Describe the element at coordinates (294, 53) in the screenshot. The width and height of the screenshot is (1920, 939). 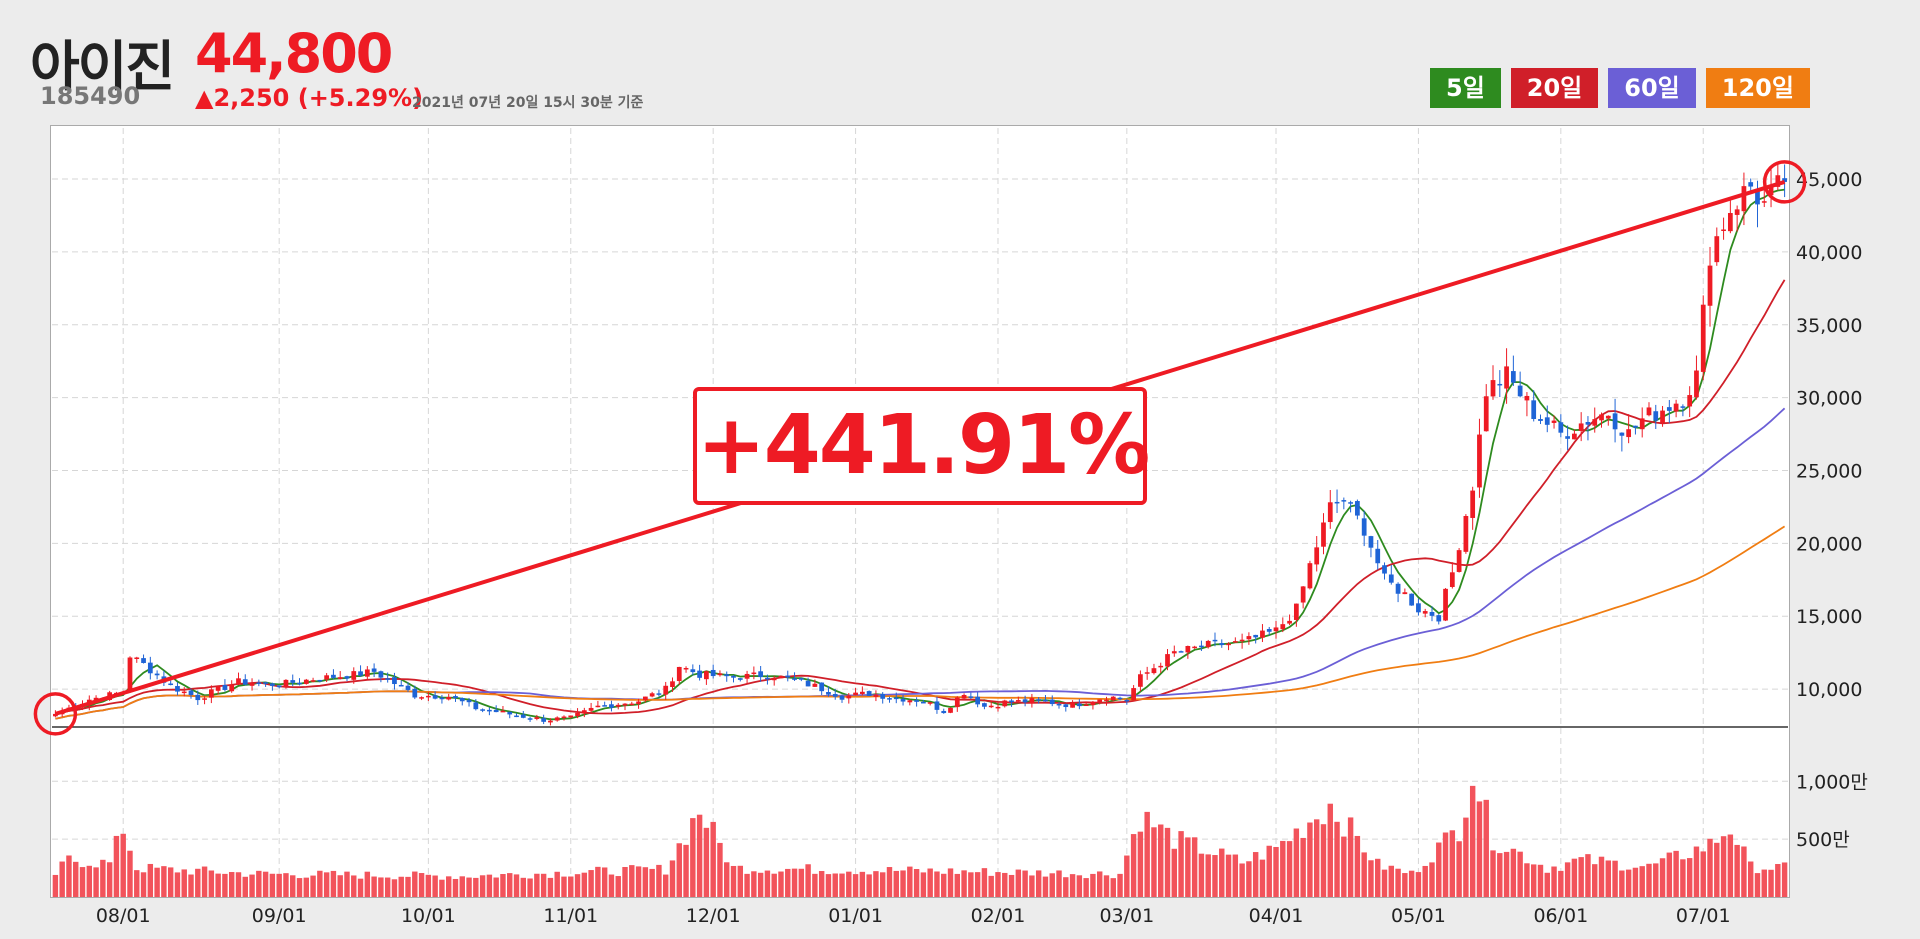
I see `current-price: 44,800` at that location.